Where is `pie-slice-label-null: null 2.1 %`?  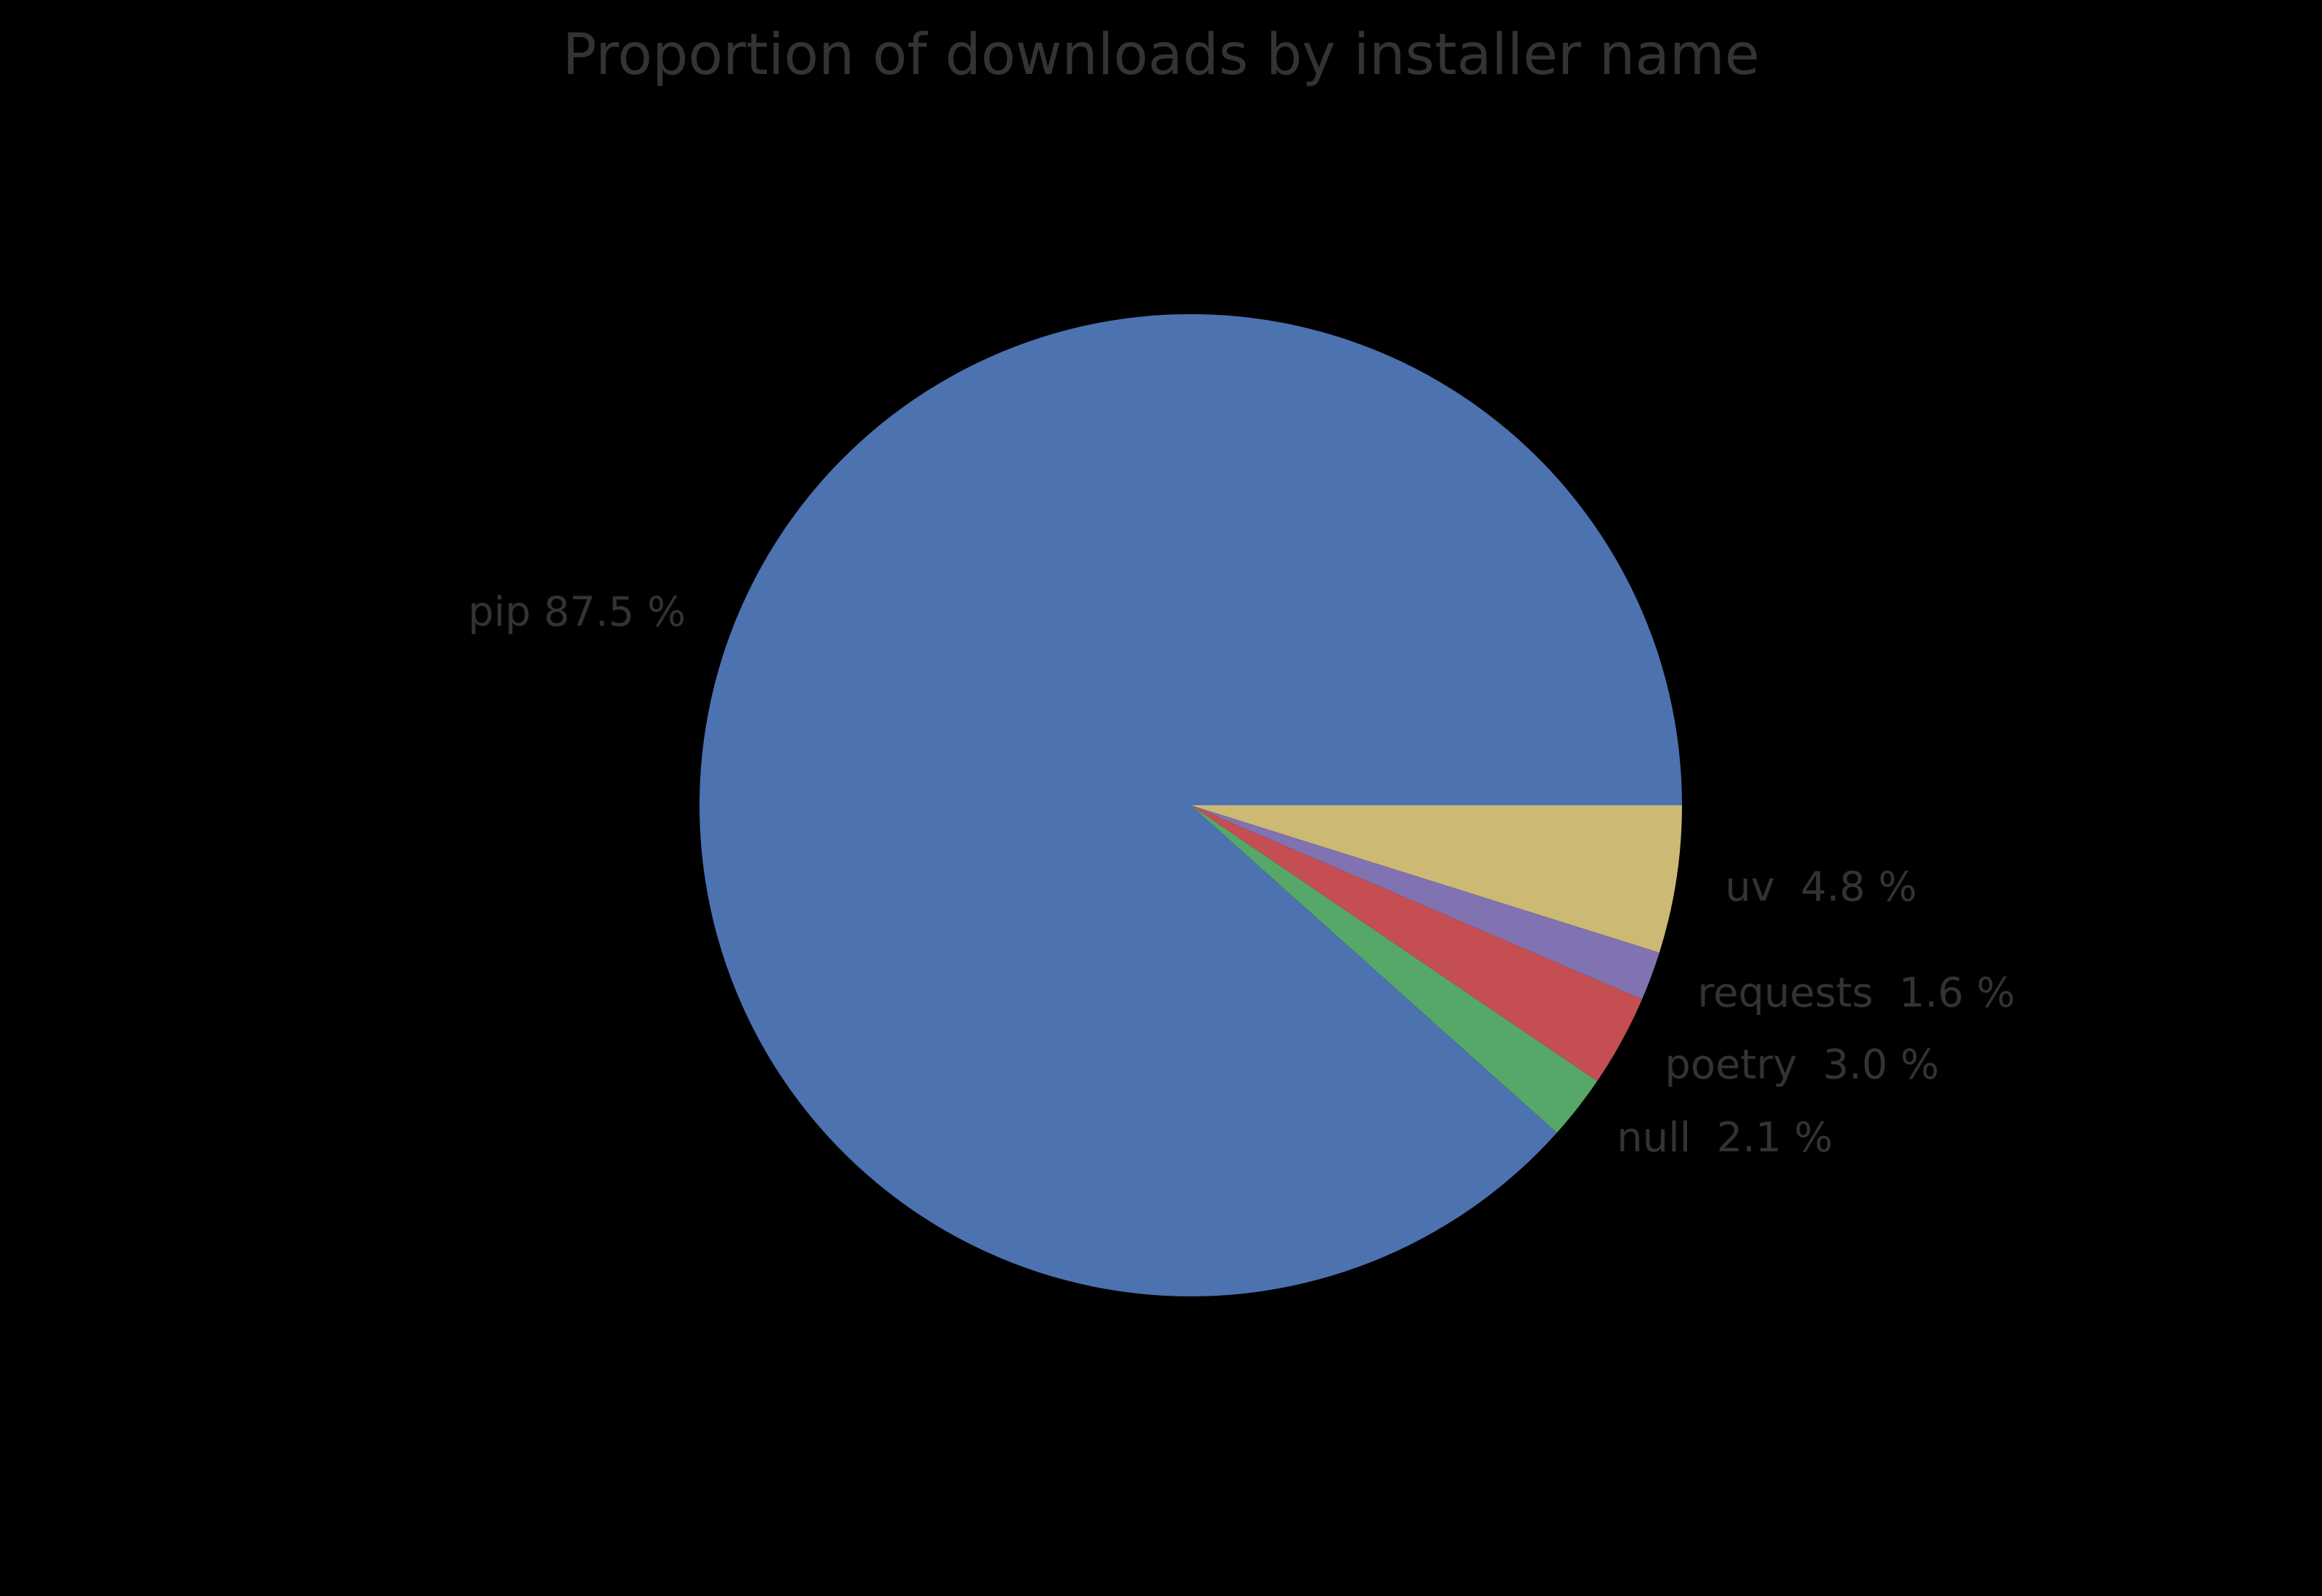
pie-slice-label-null: null 2.1 % is located at coordinates (1725, 1137).